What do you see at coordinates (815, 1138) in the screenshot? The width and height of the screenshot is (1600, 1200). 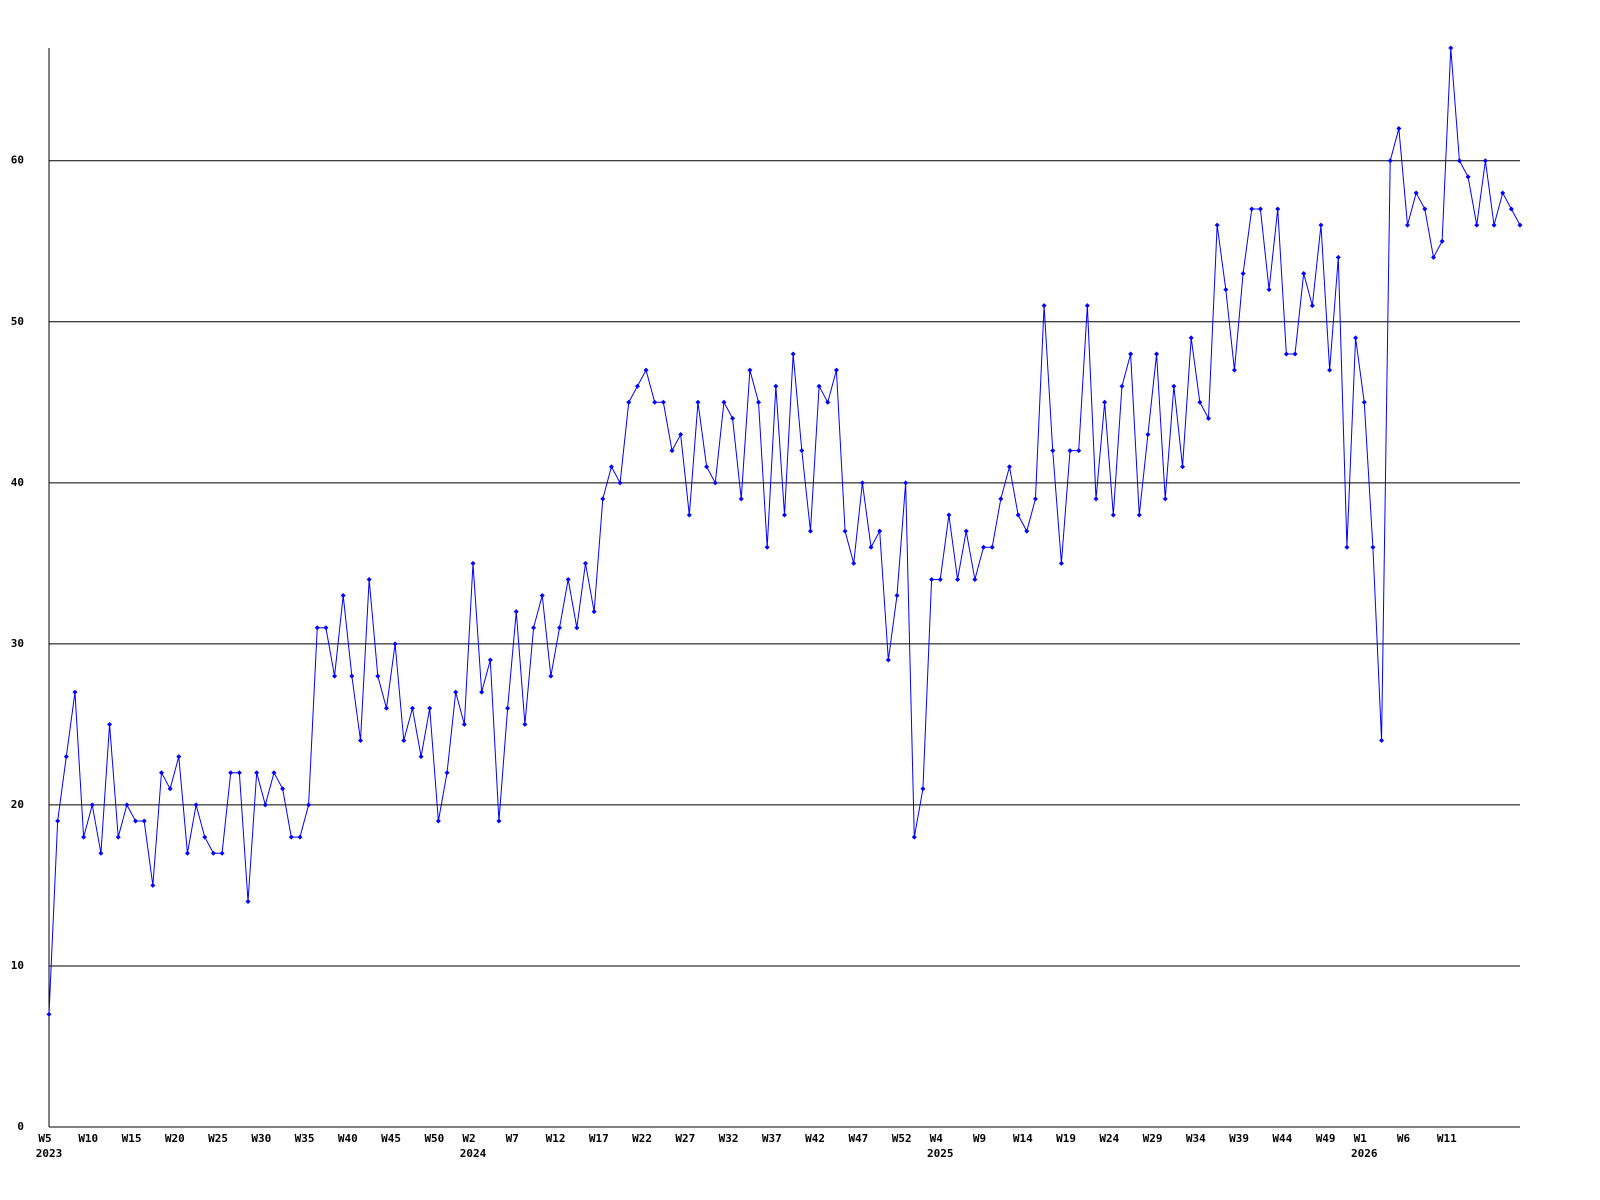 I see `x-tick-label: W42` at bounding box center [815, 1138].